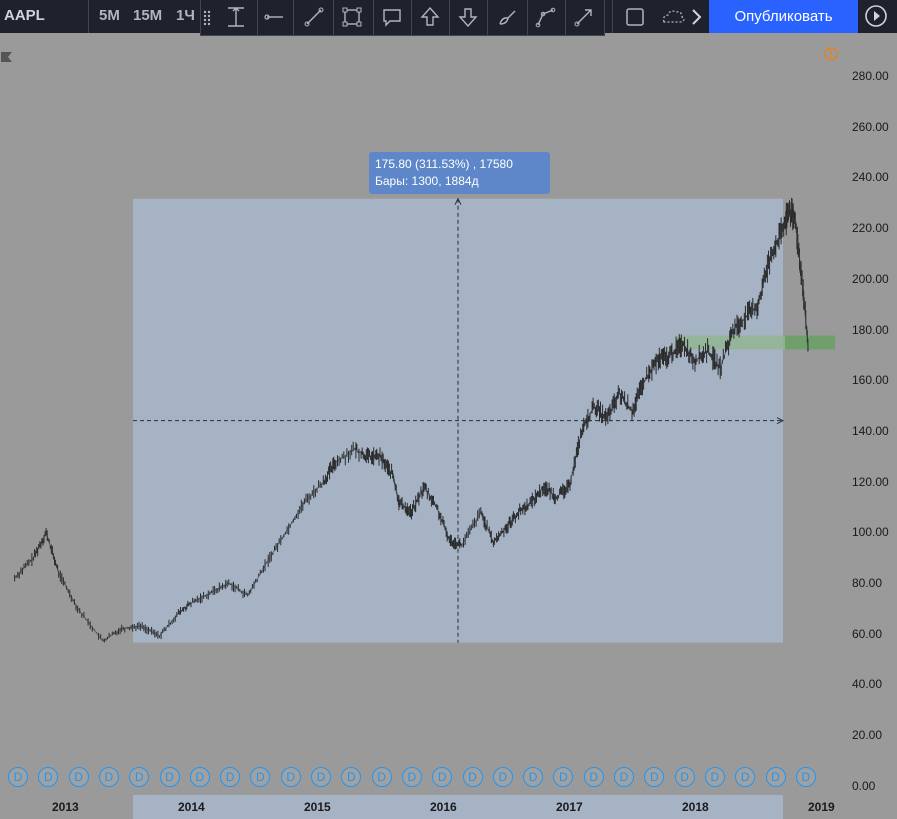  Describe the element at coordinates (870, 380) in the screenshot. I see `price-tick: 160.00` at that location.